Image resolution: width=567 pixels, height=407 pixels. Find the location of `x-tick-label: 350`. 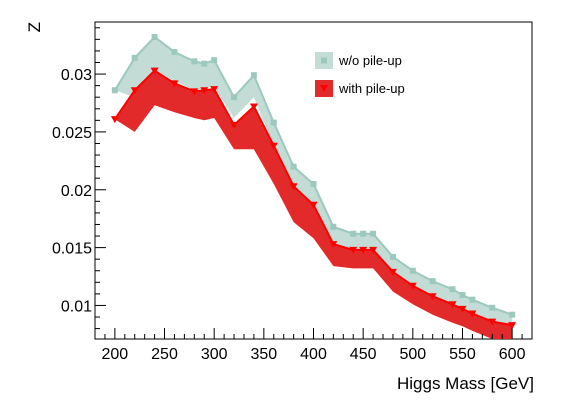

x-tick-label: 350 is located at coordinates (263, 354).